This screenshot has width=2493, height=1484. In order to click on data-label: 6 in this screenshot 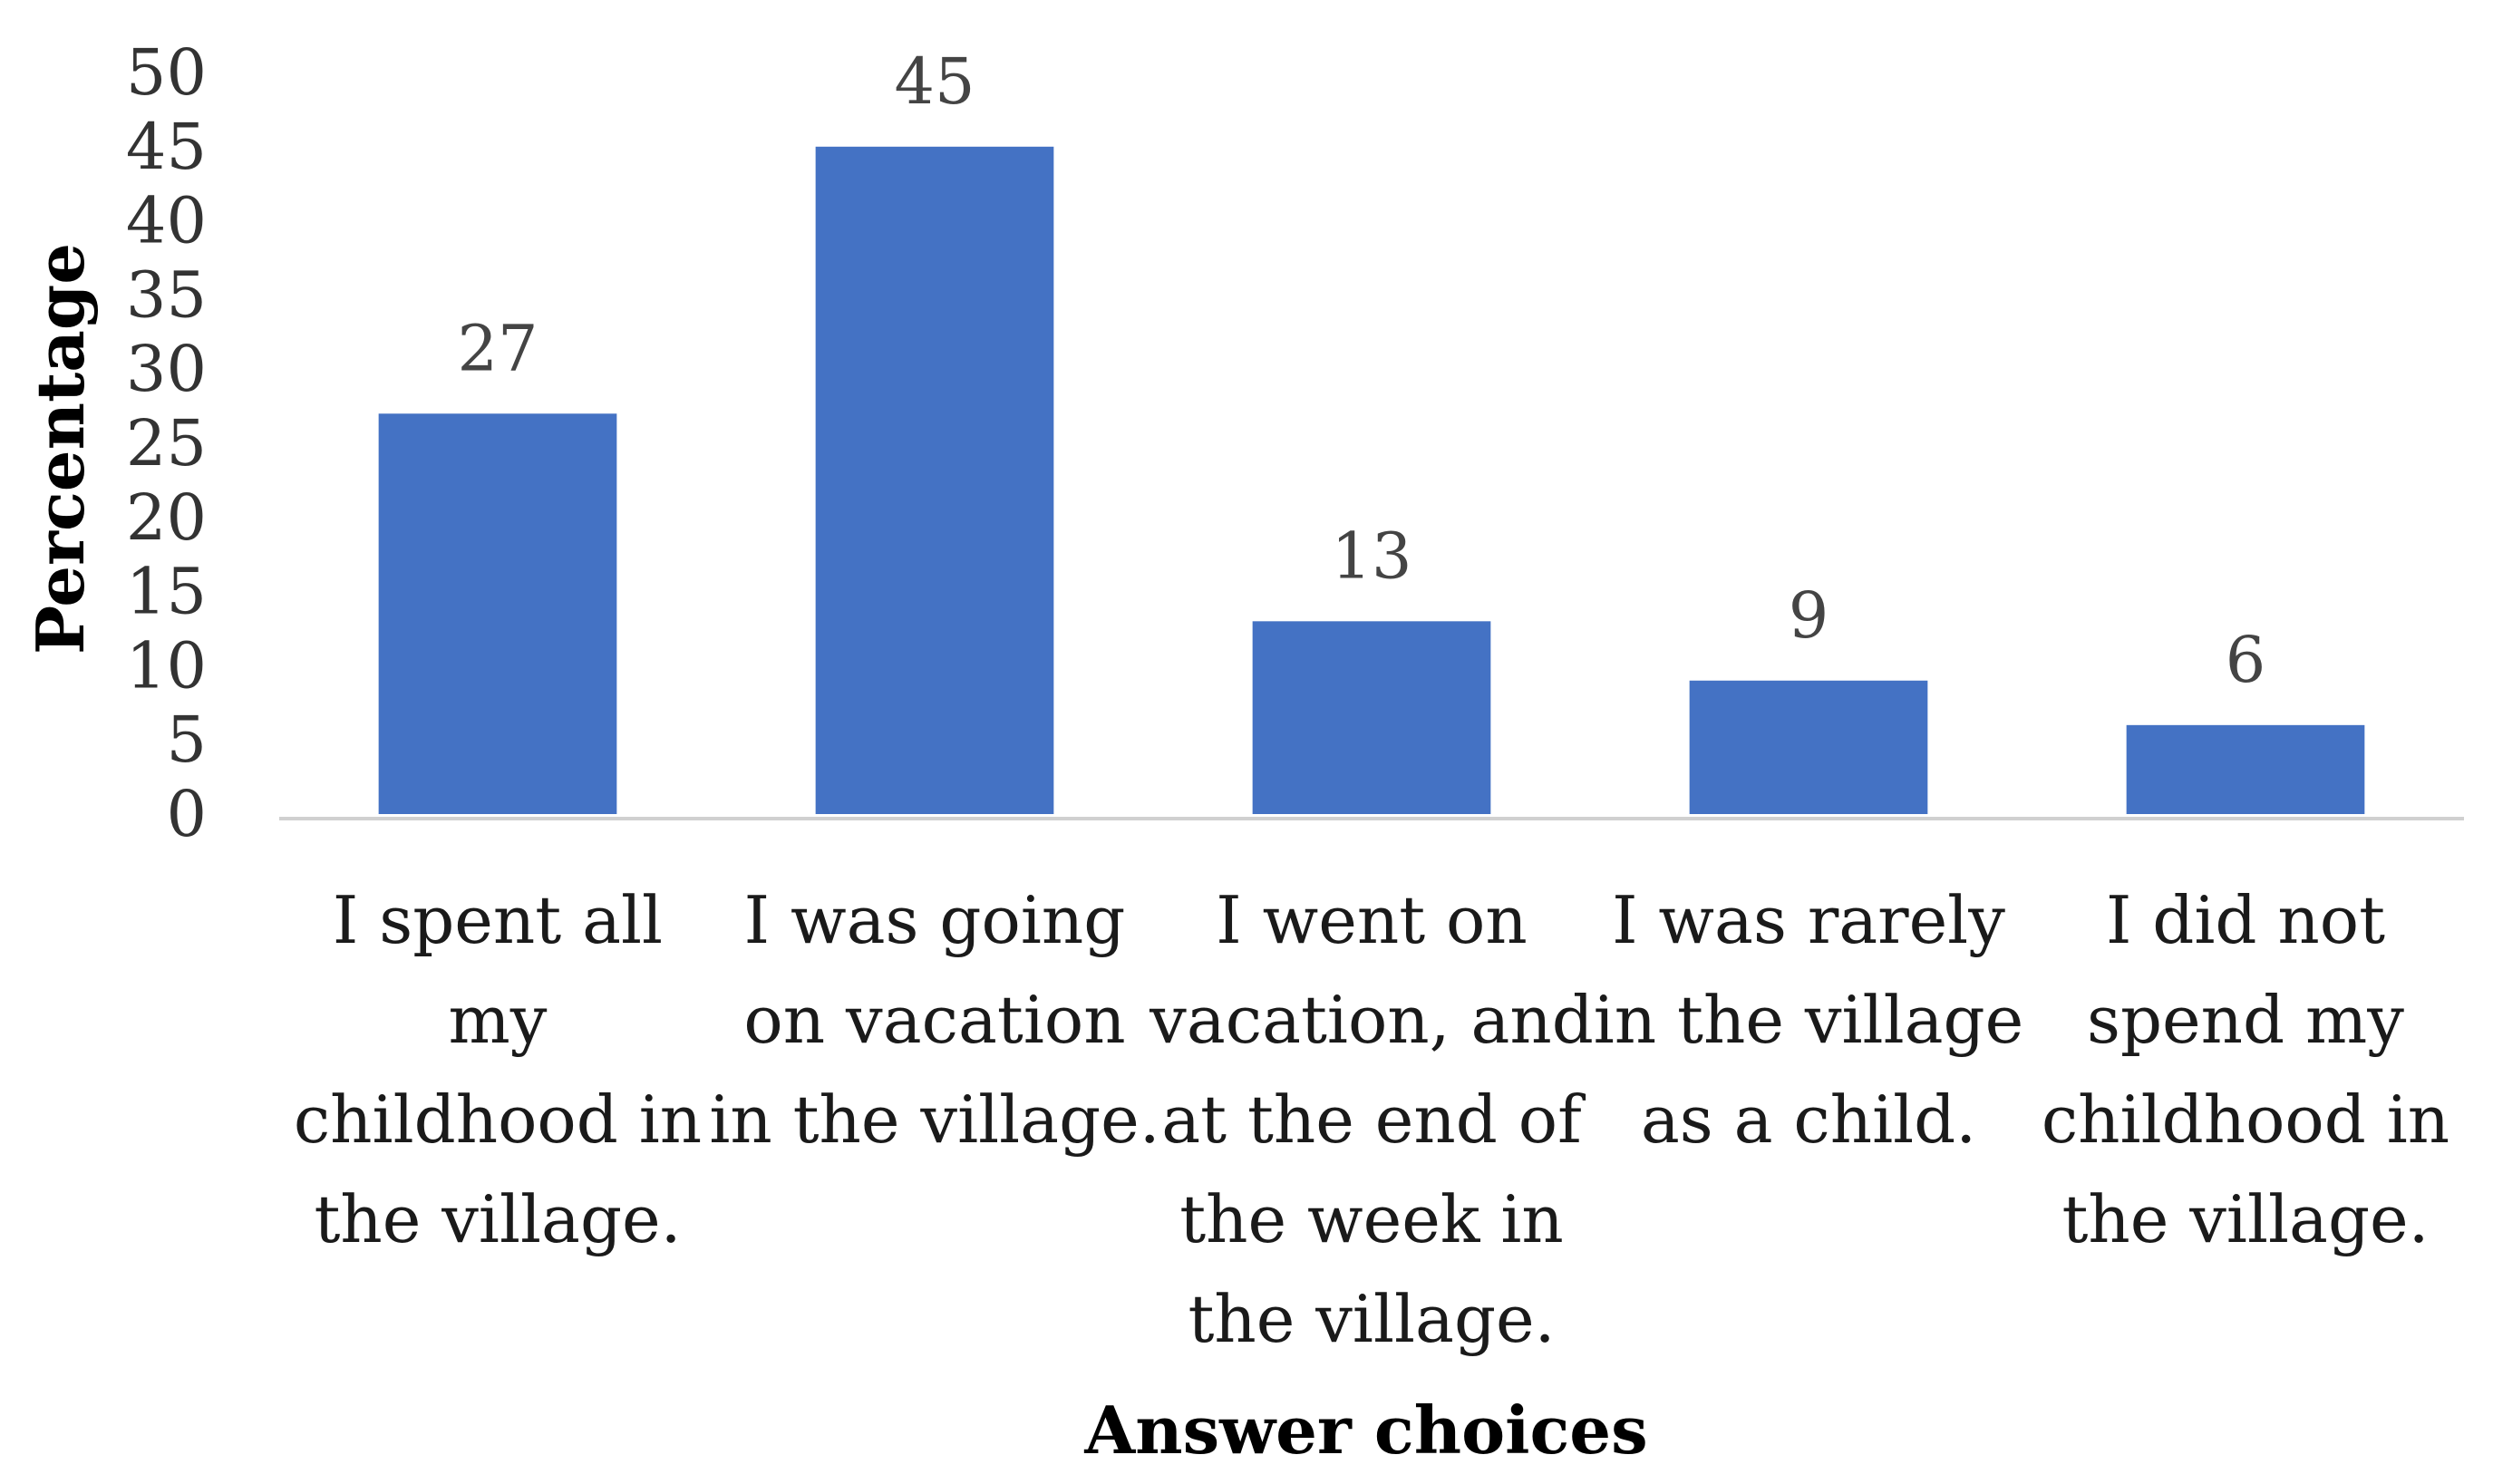, I will do `click(2246, 660)`.